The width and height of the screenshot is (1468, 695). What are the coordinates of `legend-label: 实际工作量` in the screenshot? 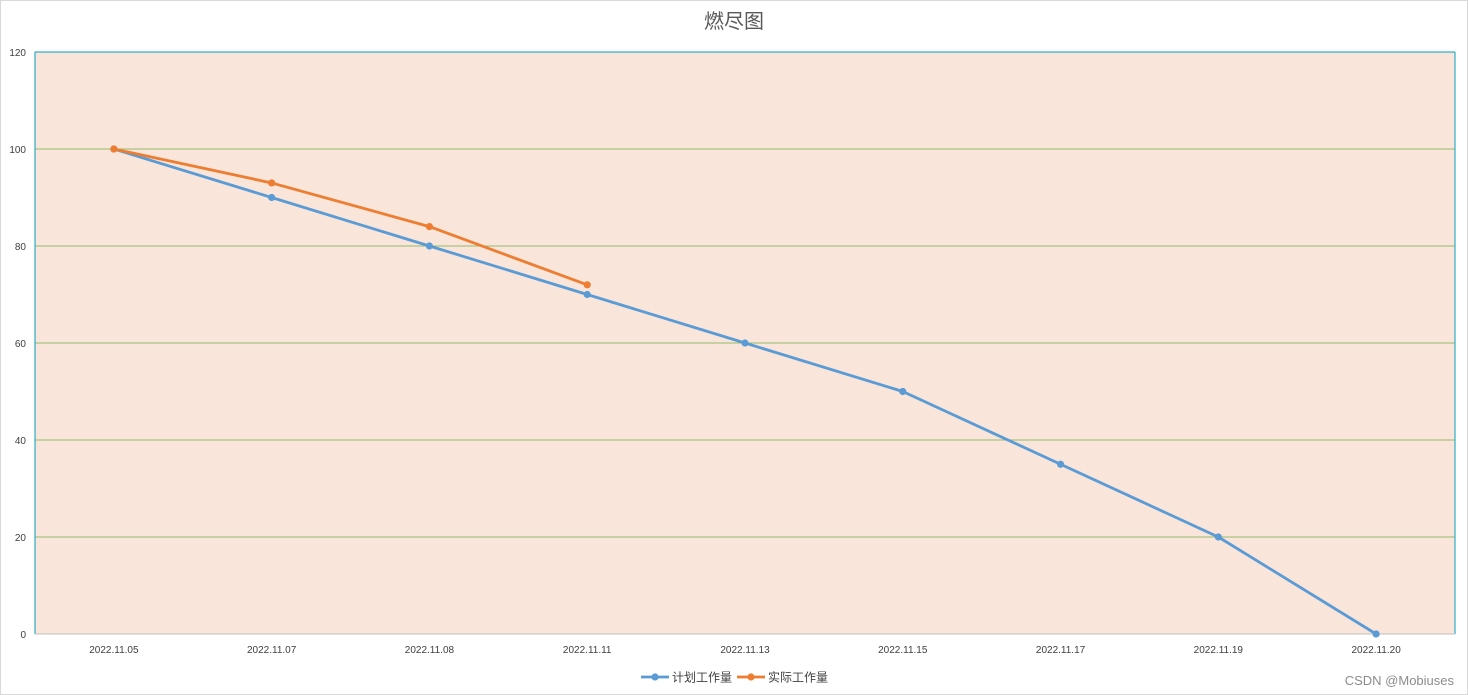 It's located at (798, 677).